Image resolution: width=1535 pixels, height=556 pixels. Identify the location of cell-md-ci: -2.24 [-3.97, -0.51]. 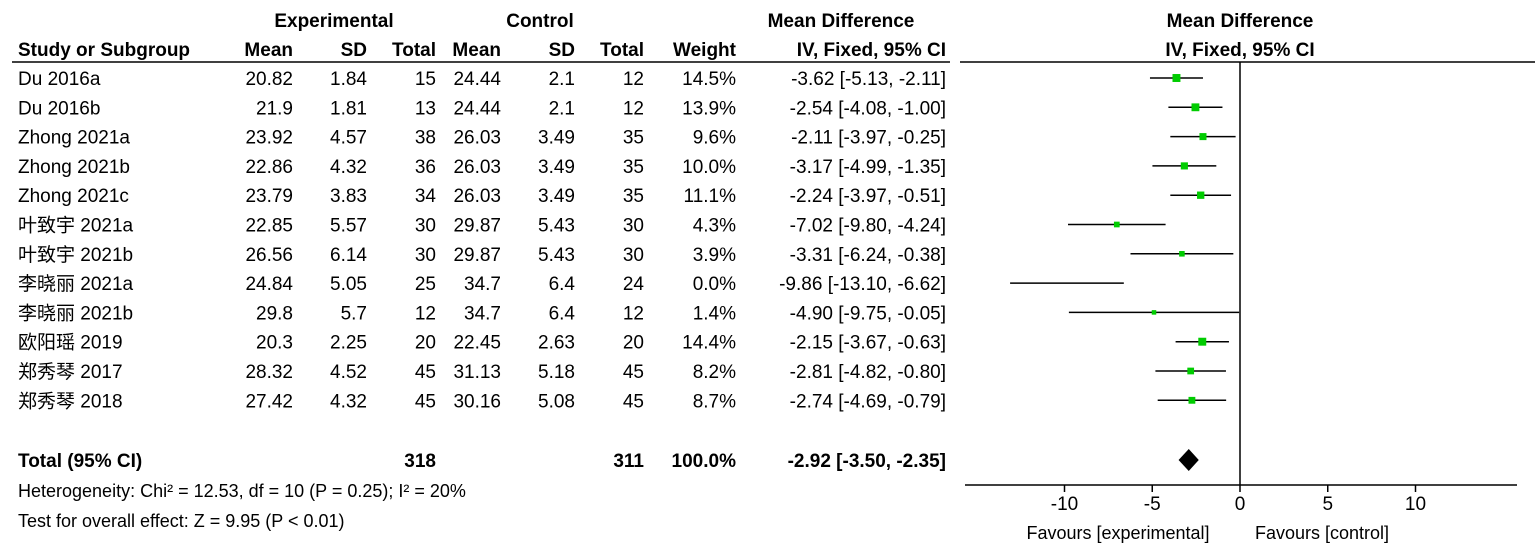
(868, 196).